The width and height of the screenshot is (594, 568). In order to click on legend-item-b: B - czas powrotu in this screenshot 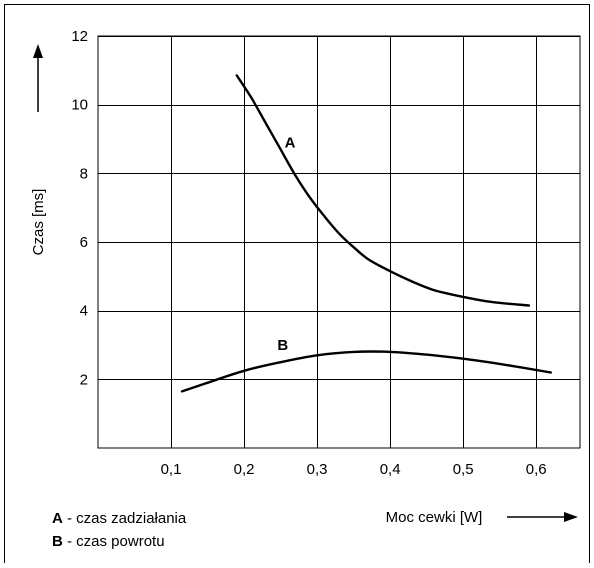, I will do `click(108, 541)`.